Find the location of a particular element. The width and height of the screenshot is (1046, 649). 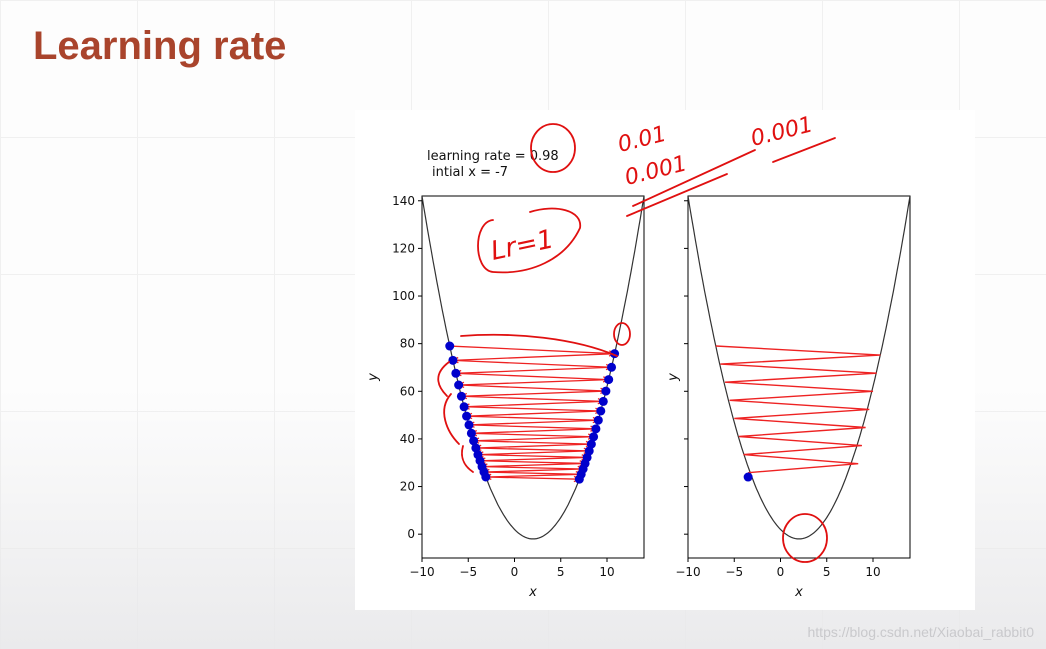

left-x-tick-label: −5 is located at coordinates (468, 572).